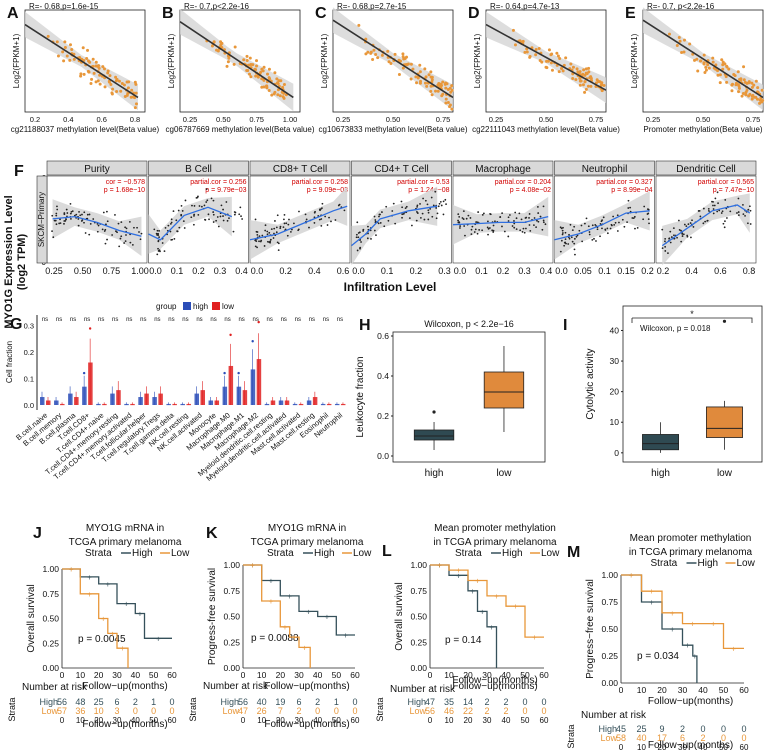  Describe the element at coordinates (571, 736) in the screenshot. I see `risk-strata-label: Strata` at that location.